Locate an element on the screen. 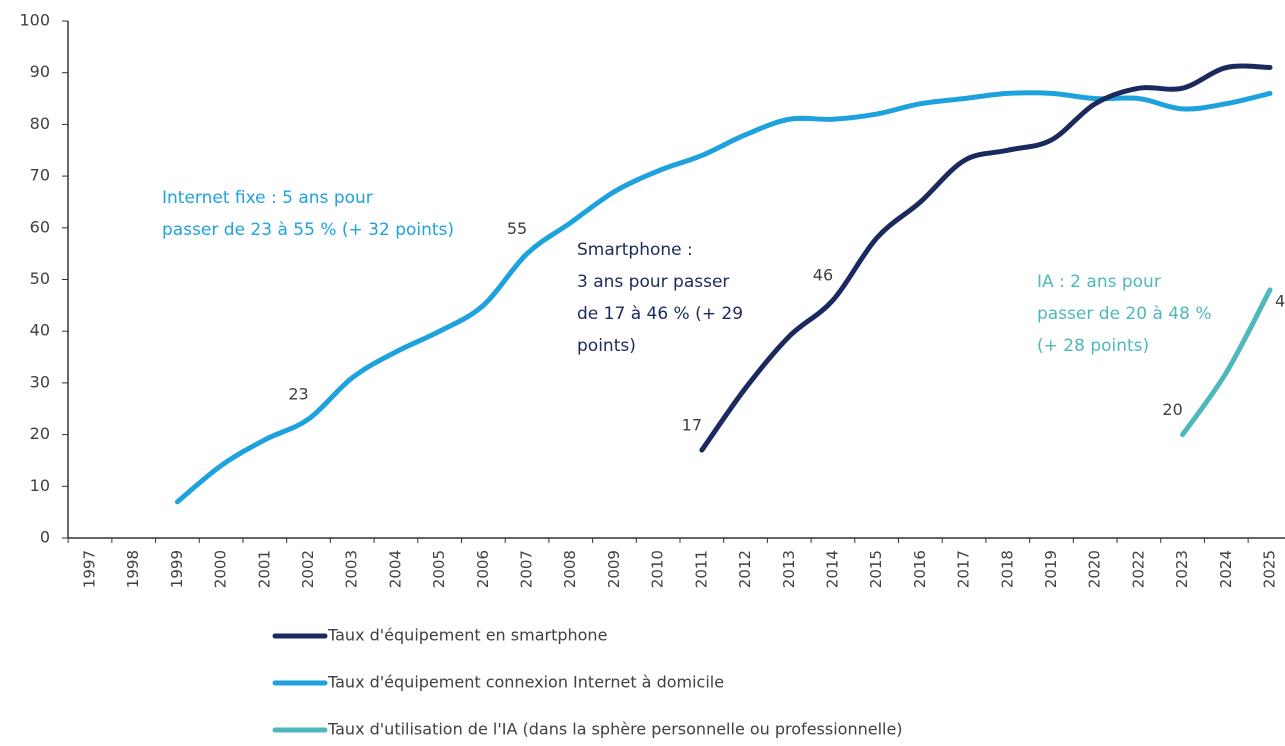 The height and width of the screenshot is (746, 1285). x-tick-label: 2005 is located at coordinates (439, 569).